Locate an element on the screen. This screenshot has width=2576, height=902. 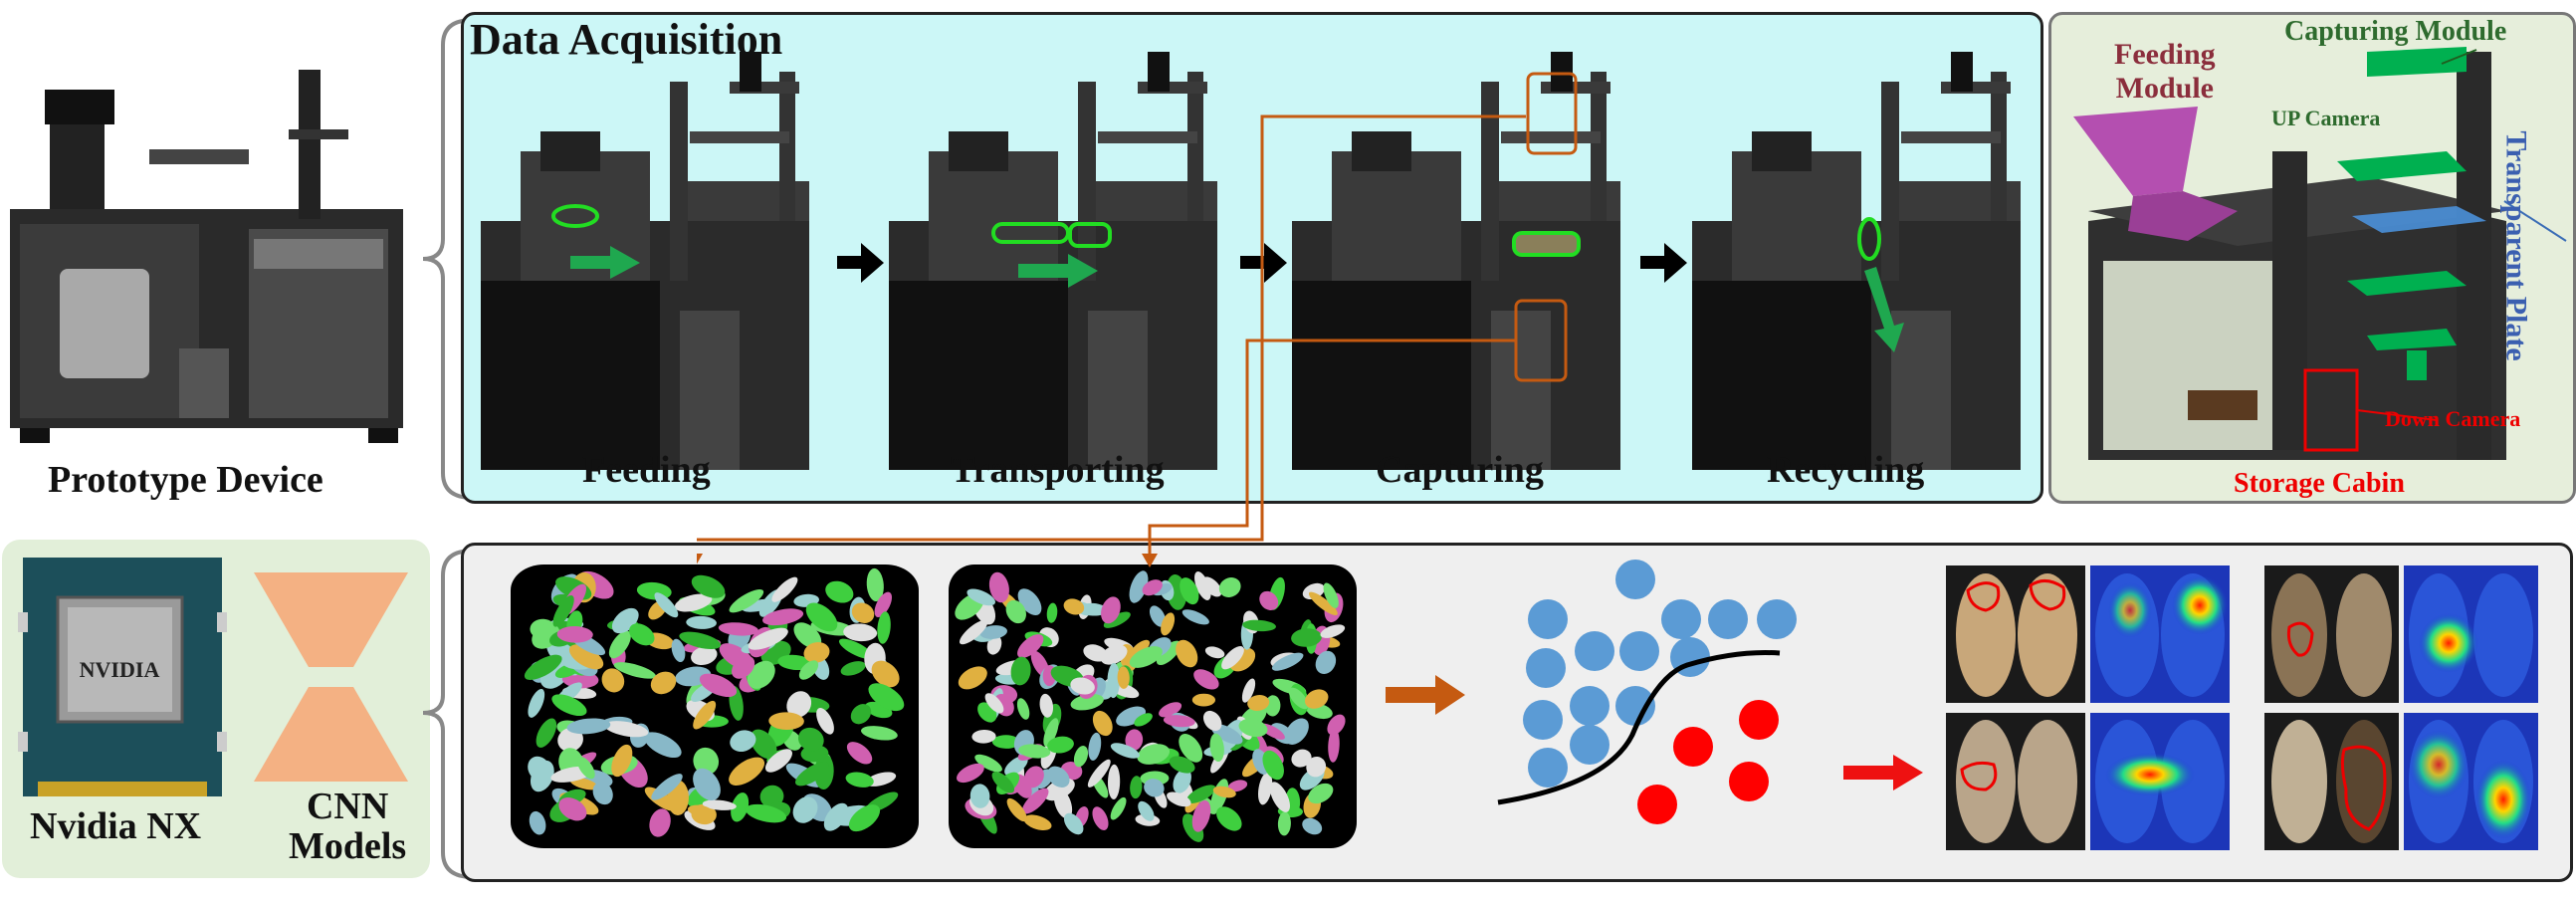
to-heatmap-arrow is located at coordinates (1883, 772).